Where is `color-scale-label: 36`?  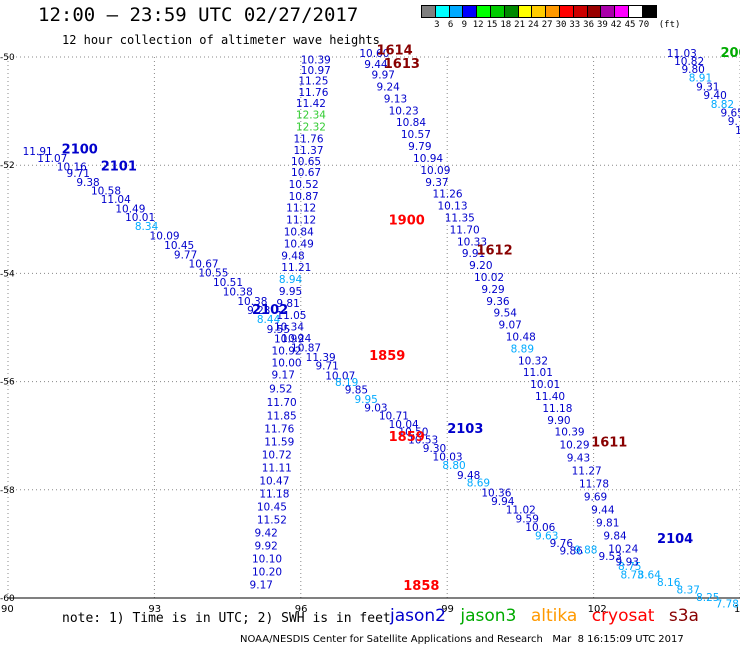 color-scale-label: 36 is located at coordinates (589, 25).